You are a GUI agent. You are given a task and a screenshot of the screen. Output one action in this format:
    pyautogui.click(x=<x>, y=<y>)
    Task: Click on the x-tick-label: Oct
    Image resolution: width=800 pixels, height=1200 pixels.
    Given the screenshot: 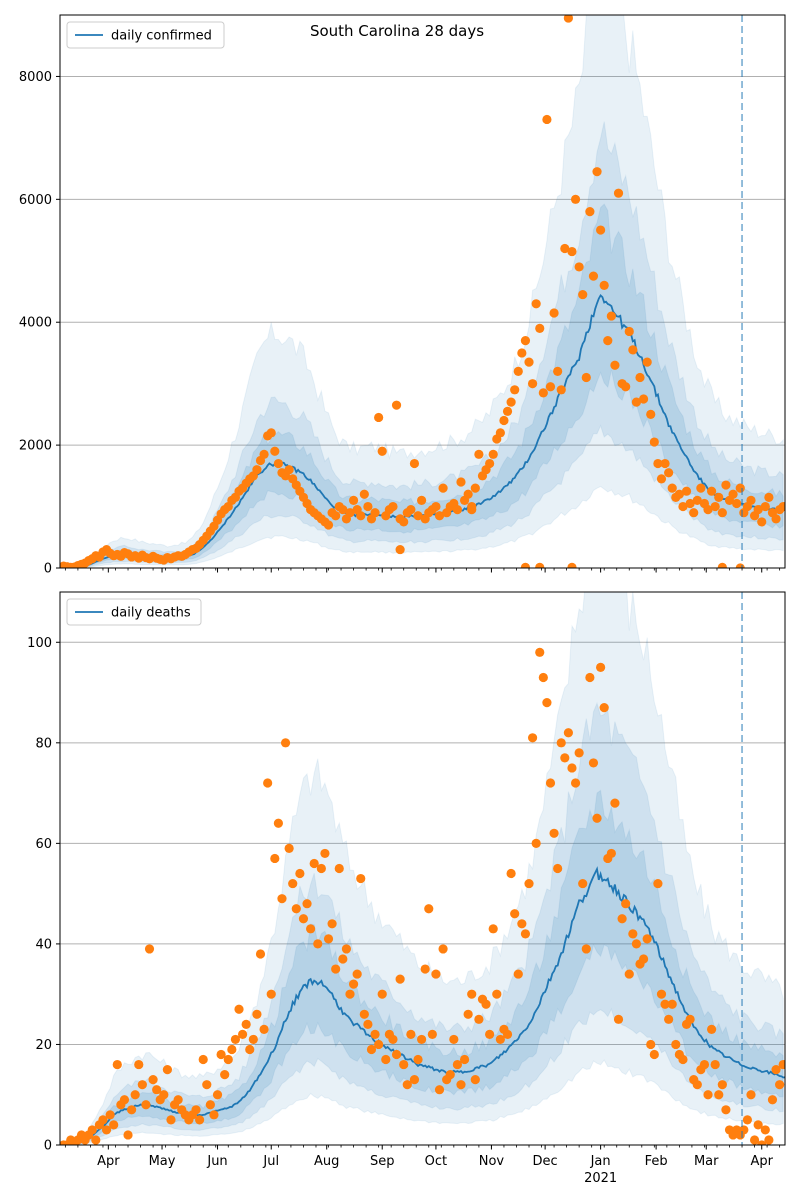 What is the action you would take?
    pyautogui.click(x=436, y=1161)
    